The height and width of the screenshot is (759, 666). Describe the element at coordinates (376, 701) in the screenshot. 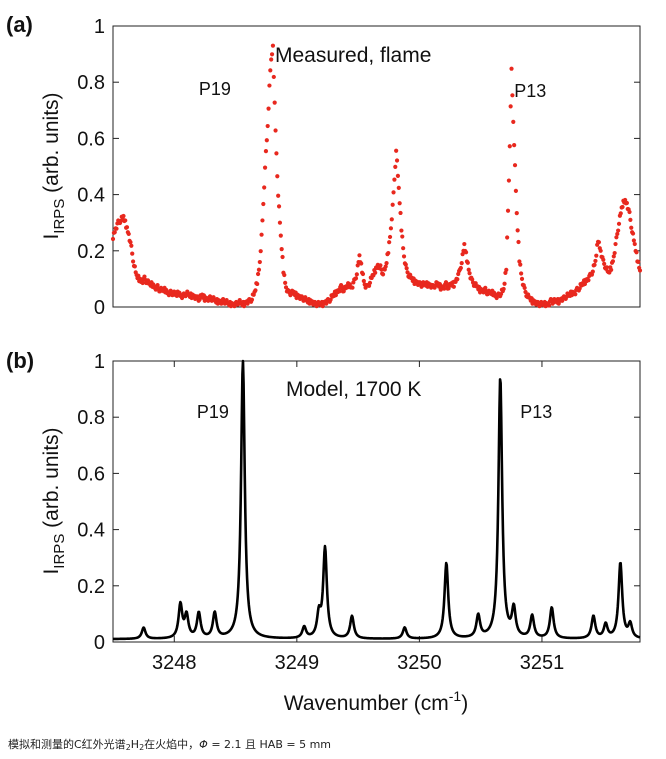

I see `panel-b-x-axis-label: Wavenumber (cm-1)` at that location.